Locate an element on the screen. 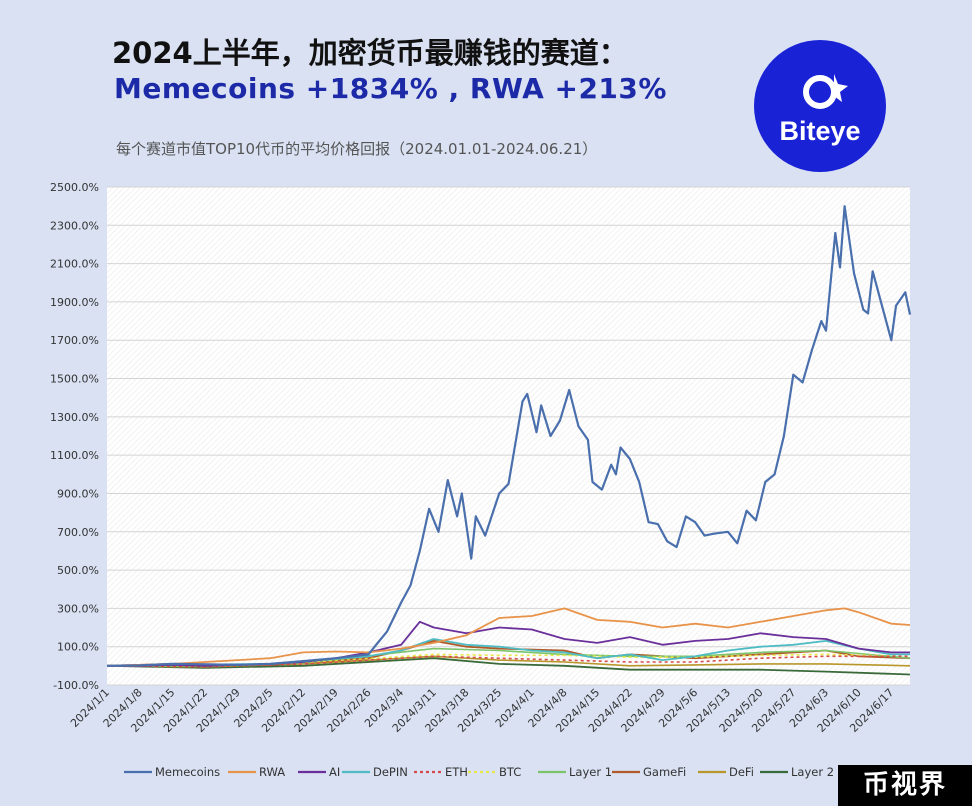 The image size is (972, 806). y-tick-label: 100.0% is located at coordinates (78, 647).